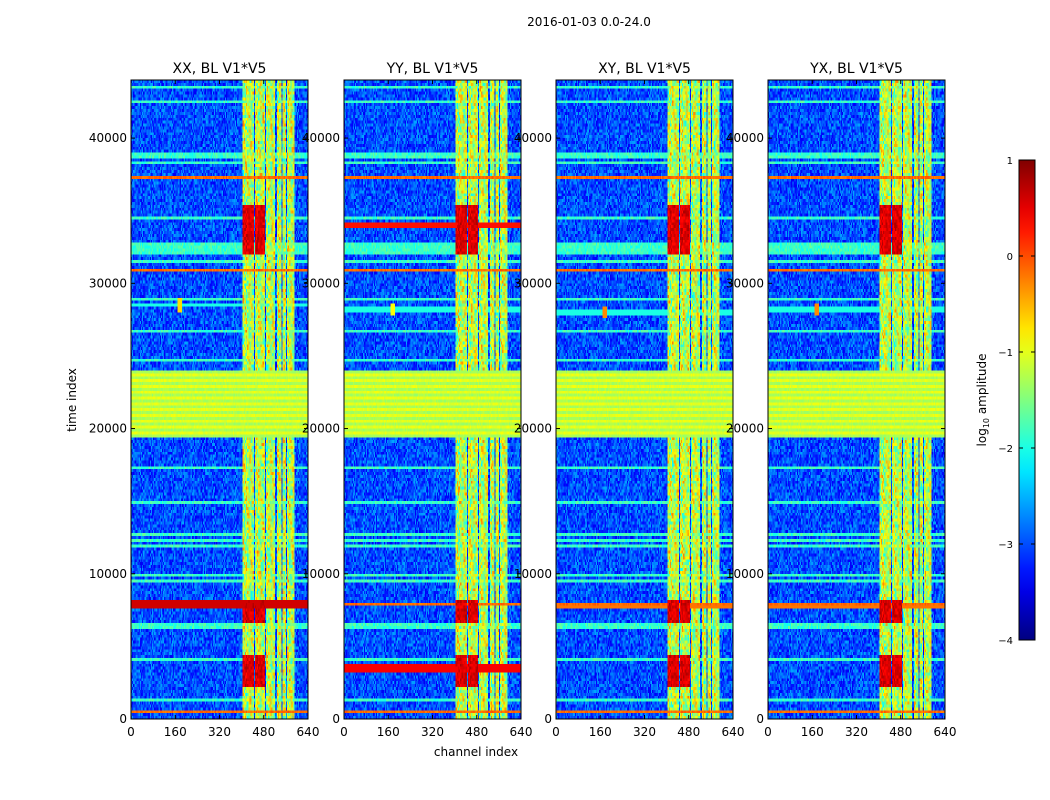  I want to click on x-axis-label: channel index, so click(476, 752).